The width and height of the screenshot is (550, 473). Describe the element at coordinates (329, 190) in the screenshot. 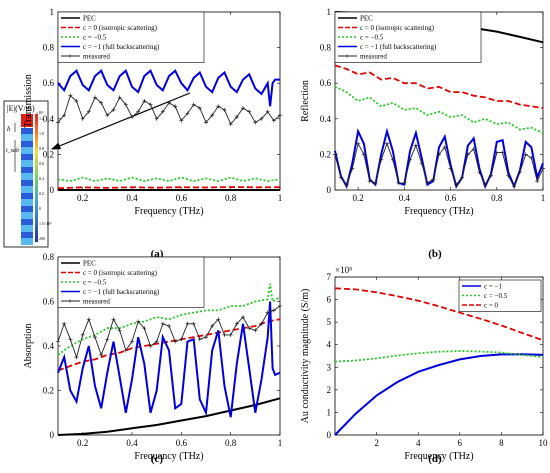

I see `y-tick-label: 0` at that location.